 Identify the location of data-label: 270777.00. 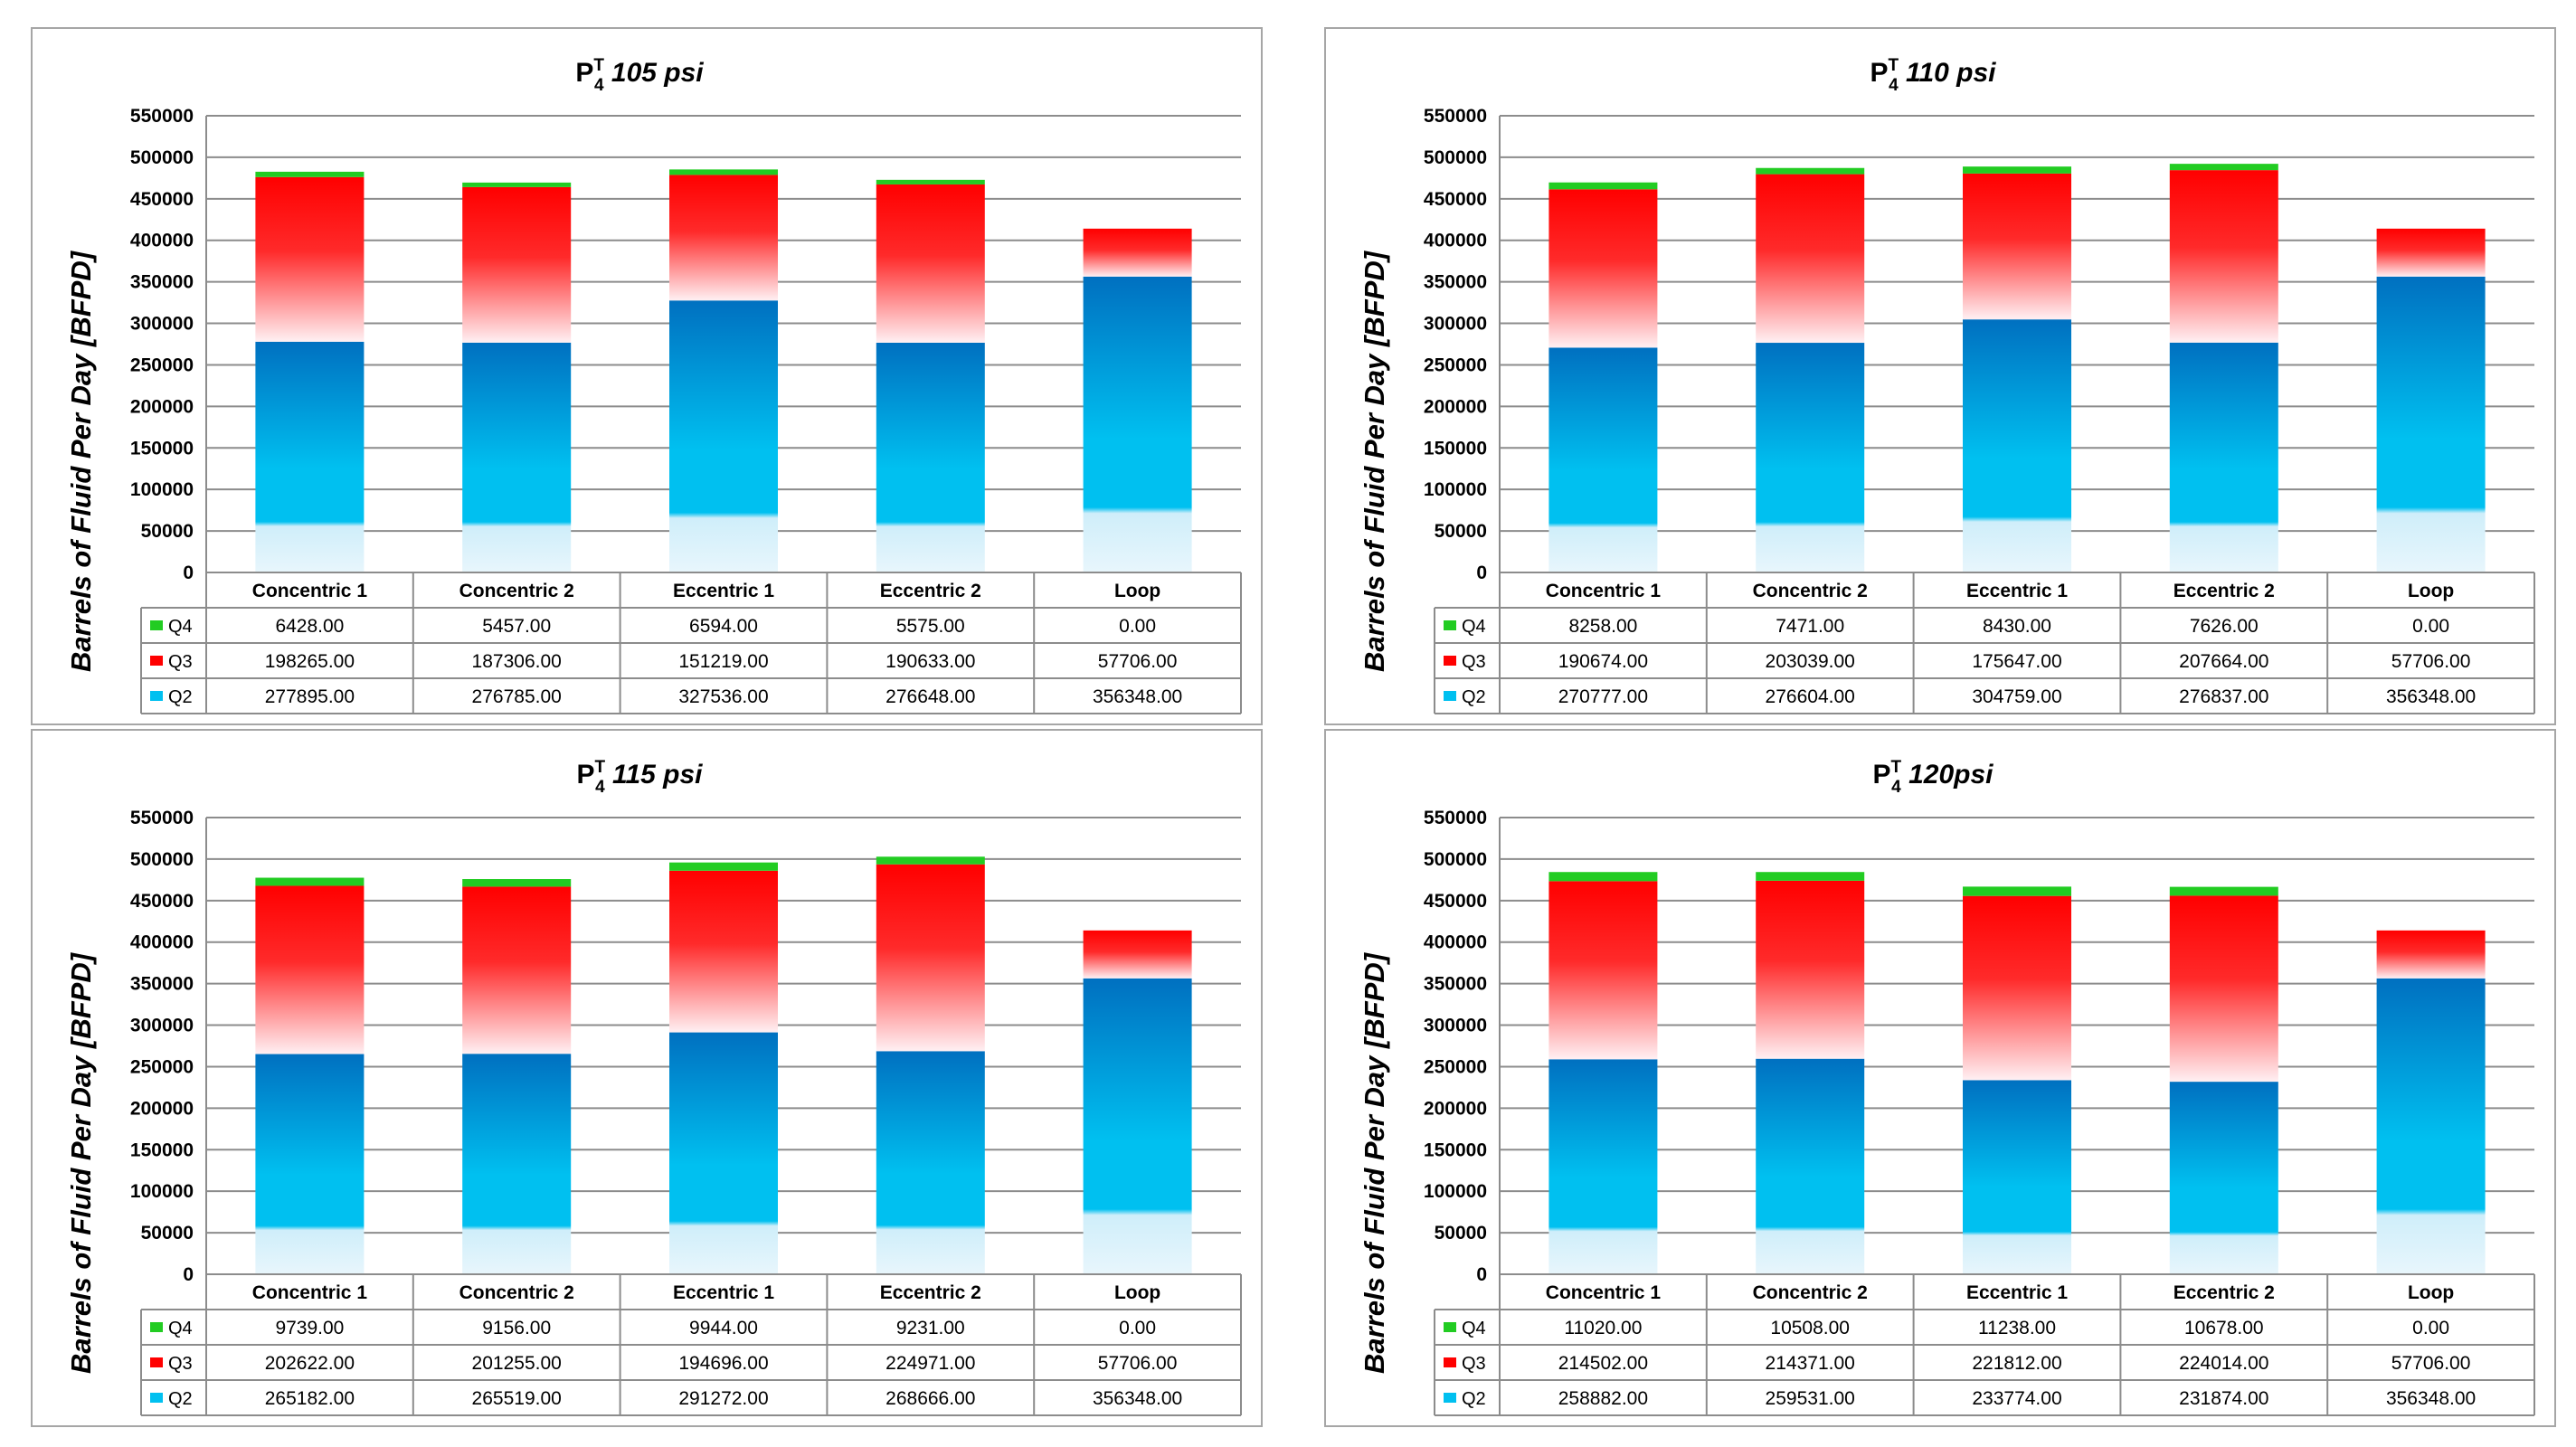
(1603, 696).